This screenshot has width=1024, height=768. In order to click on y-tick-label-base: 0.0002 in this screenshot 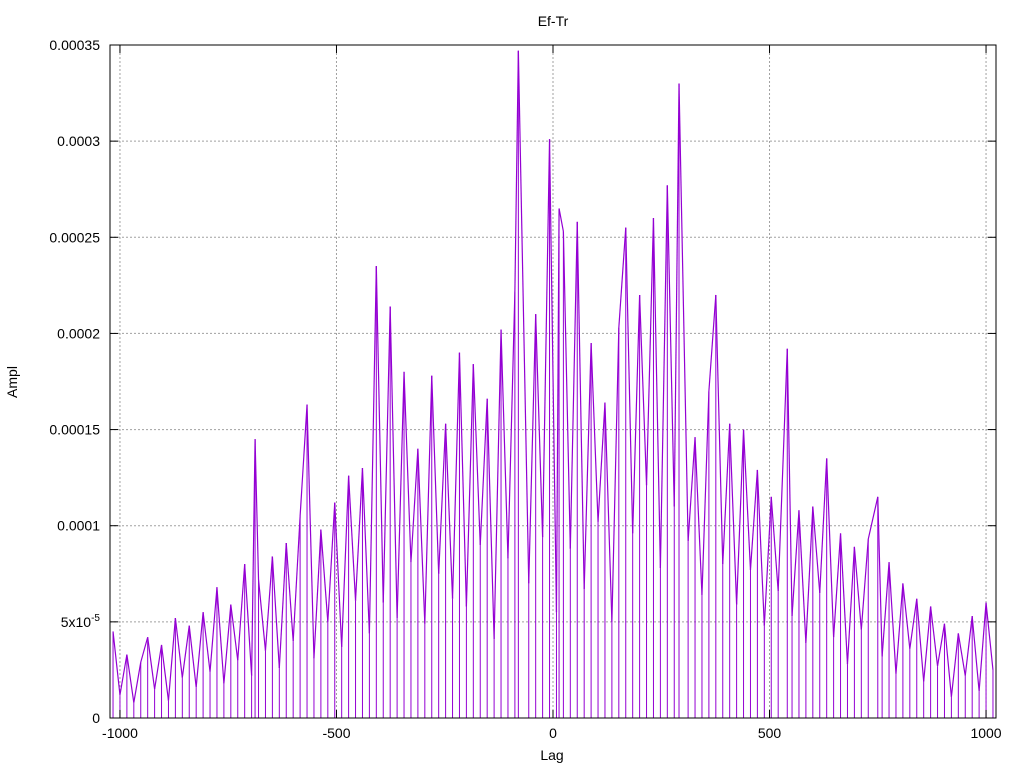, I will do `click(78, 333)`.